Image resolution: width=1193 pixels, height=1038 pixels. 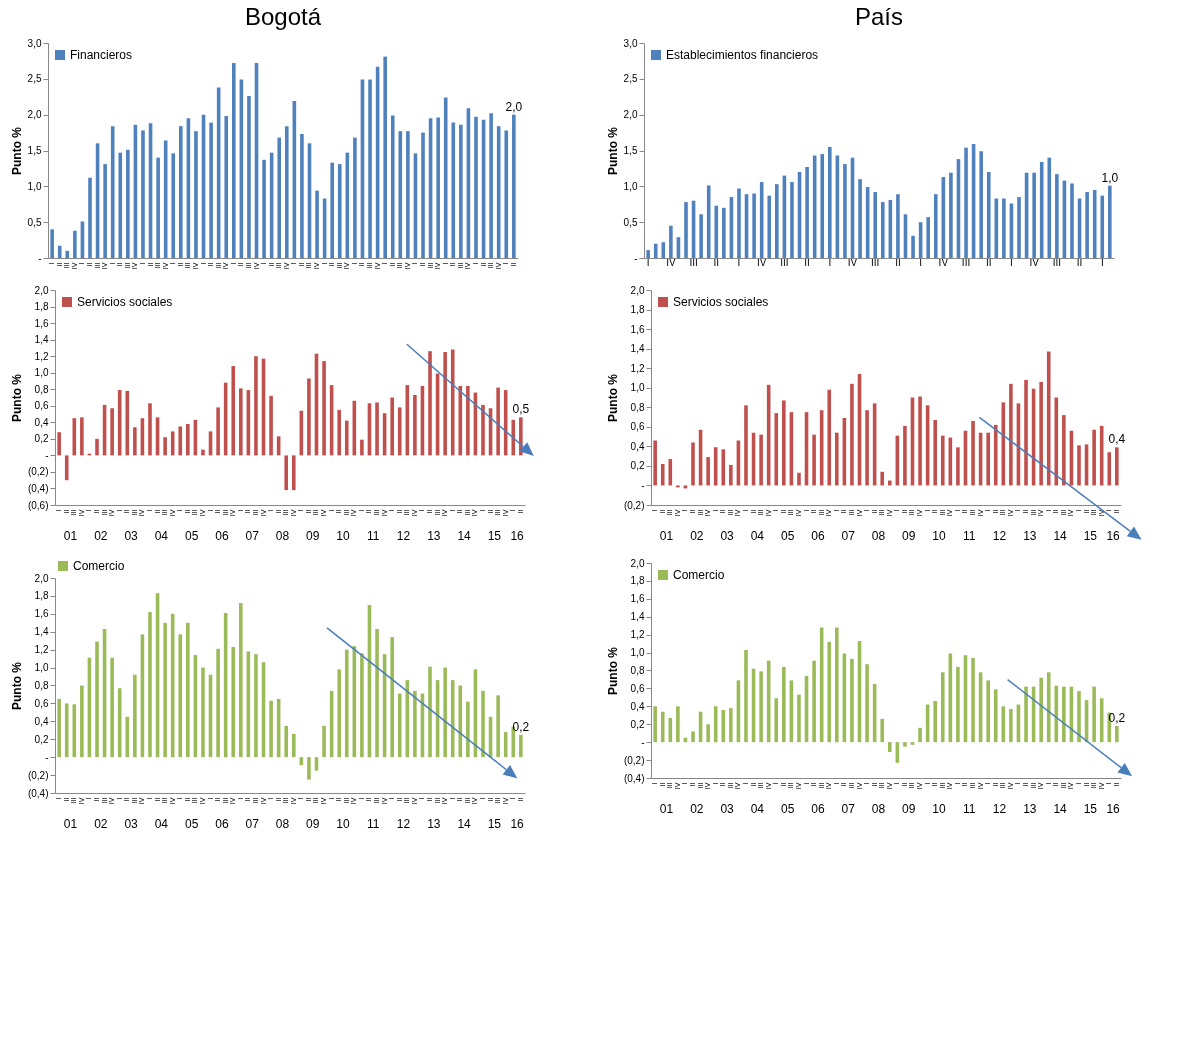 I want to click on y-tick-label: 3,0, so click(x=630, y=43).